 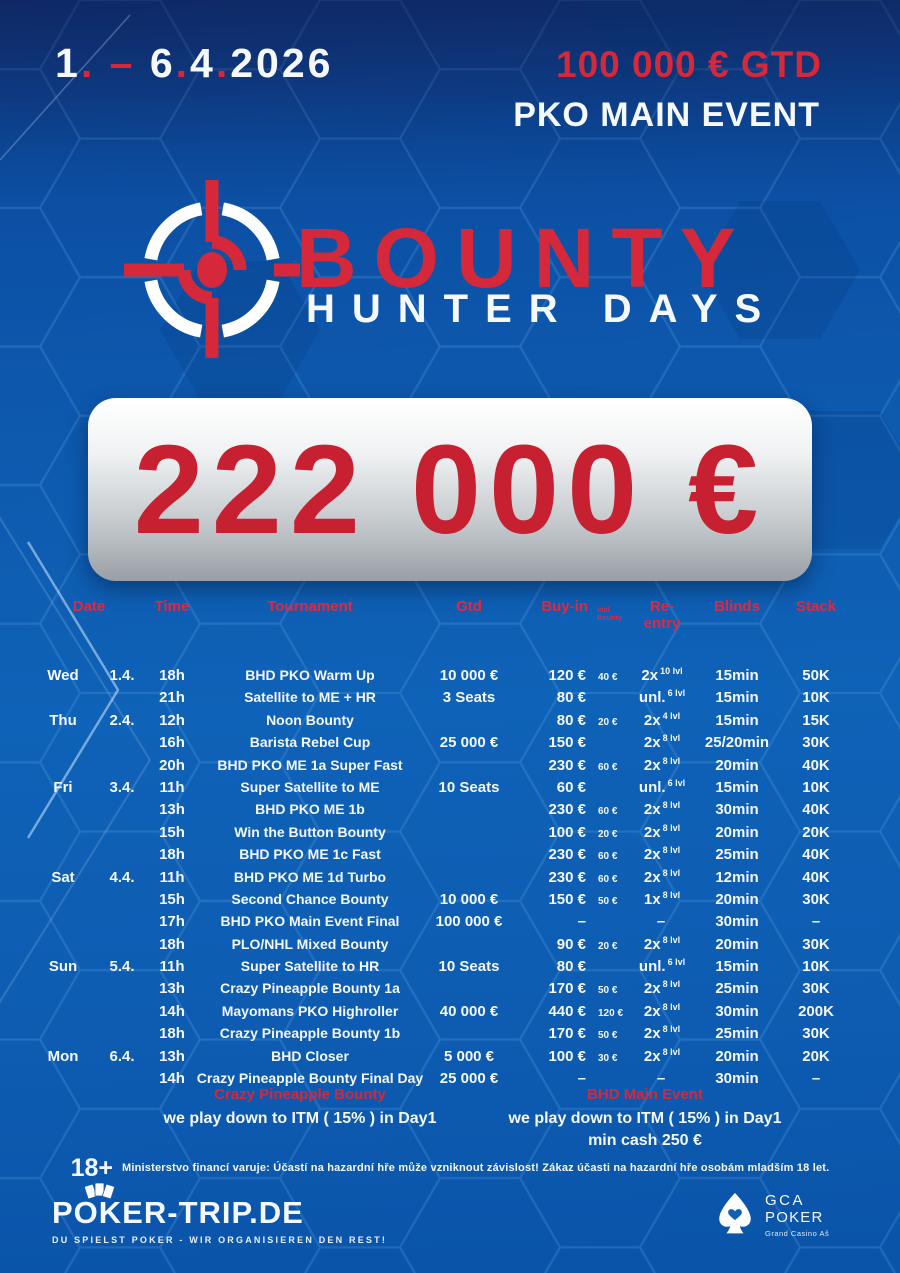 I want to click on row-buyin: 440 €, so click(x=567, y=1011).